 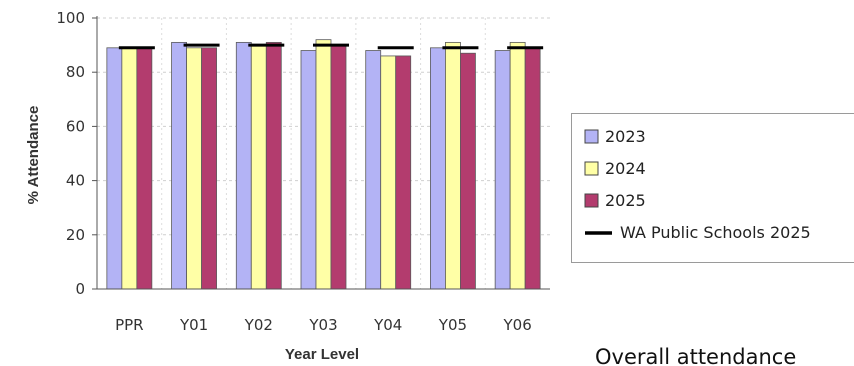 What do you see at coordinates (591, 168) in the screenshot?
I see `legend-swatch-2024` at bounding box center [591, 168].